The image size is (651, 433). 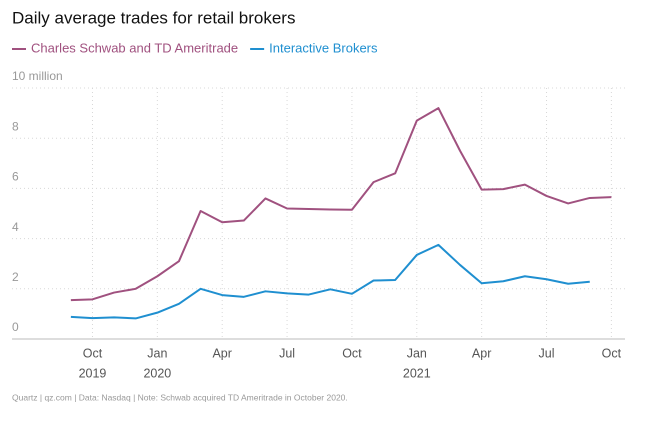 I want to click on x-tick-year: 2021, so click(x=417, y=373).